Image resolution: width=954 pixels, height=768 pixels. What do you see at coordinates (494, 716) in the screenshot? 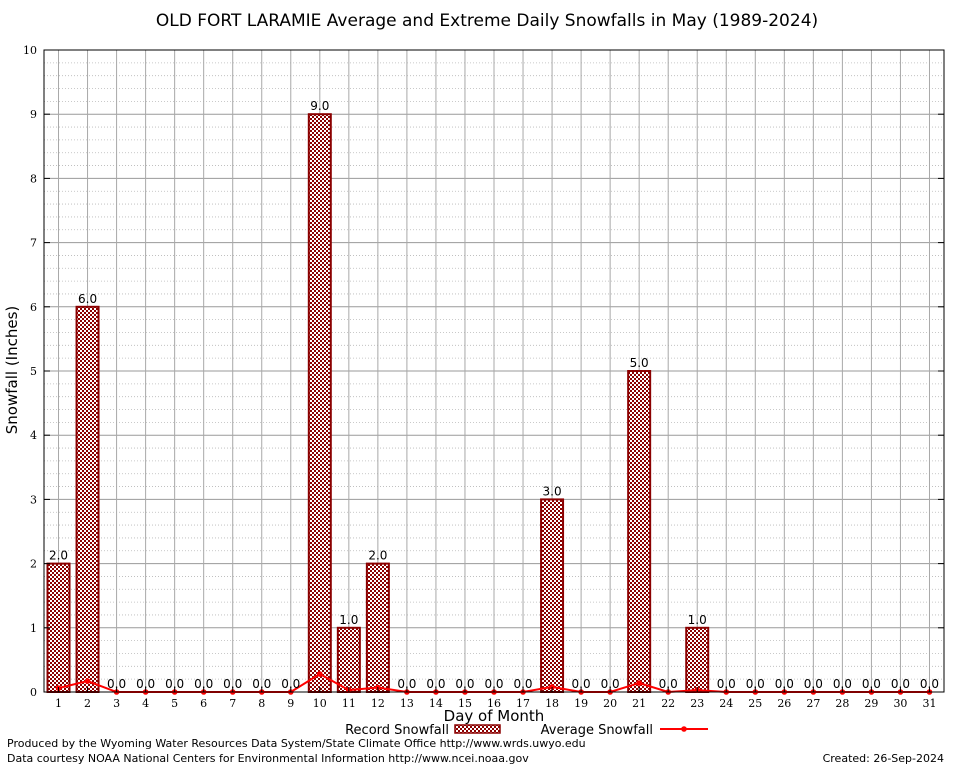
I see `x-axis-title: Day of Month` at bounding box center [494, 716].